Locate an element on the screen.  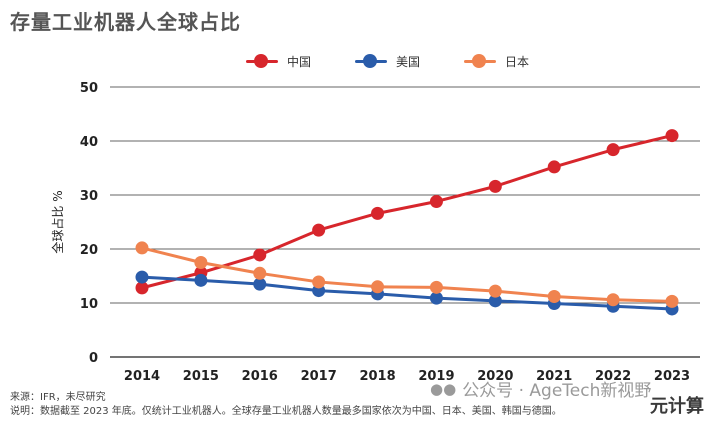
watermark: ●● 公众号 · AgeTech新视野 is located at coordinates (541, 389).